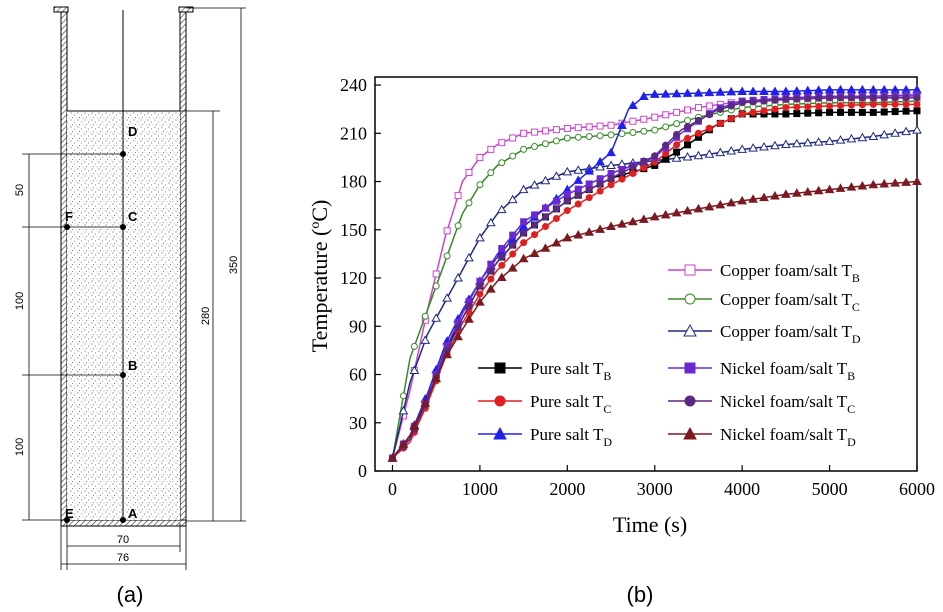  What do you see at coordinates (20, 301) in the screenshot?
I see `dim-left-100-upper: 100` at bounding box center [20, 301].